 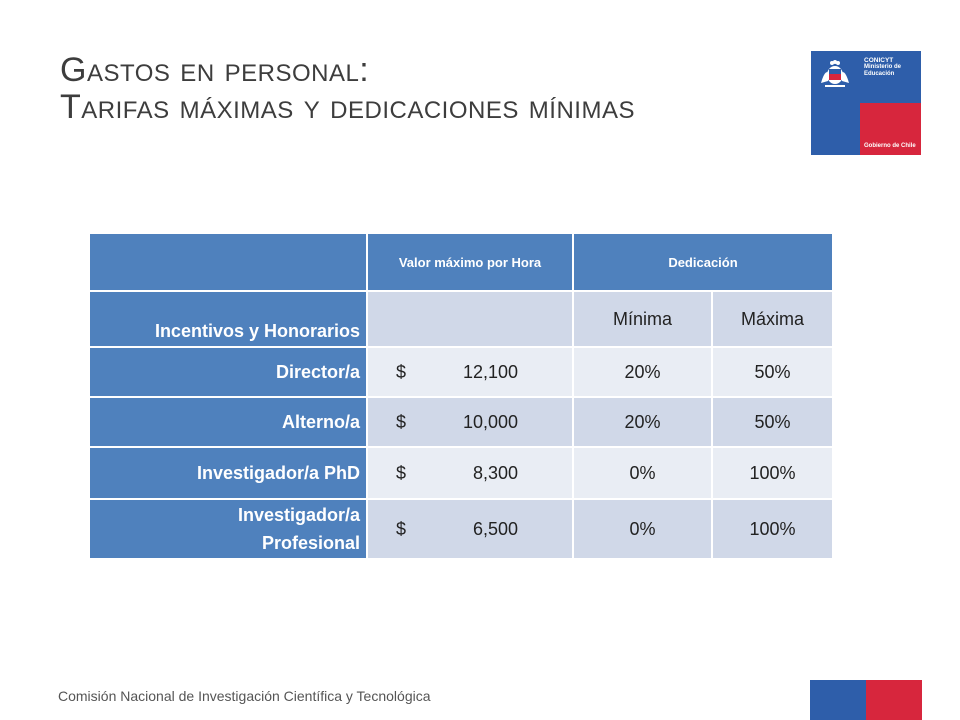 I want to click on header-dedicacion: Dedicación, so click(x=703, y=262).